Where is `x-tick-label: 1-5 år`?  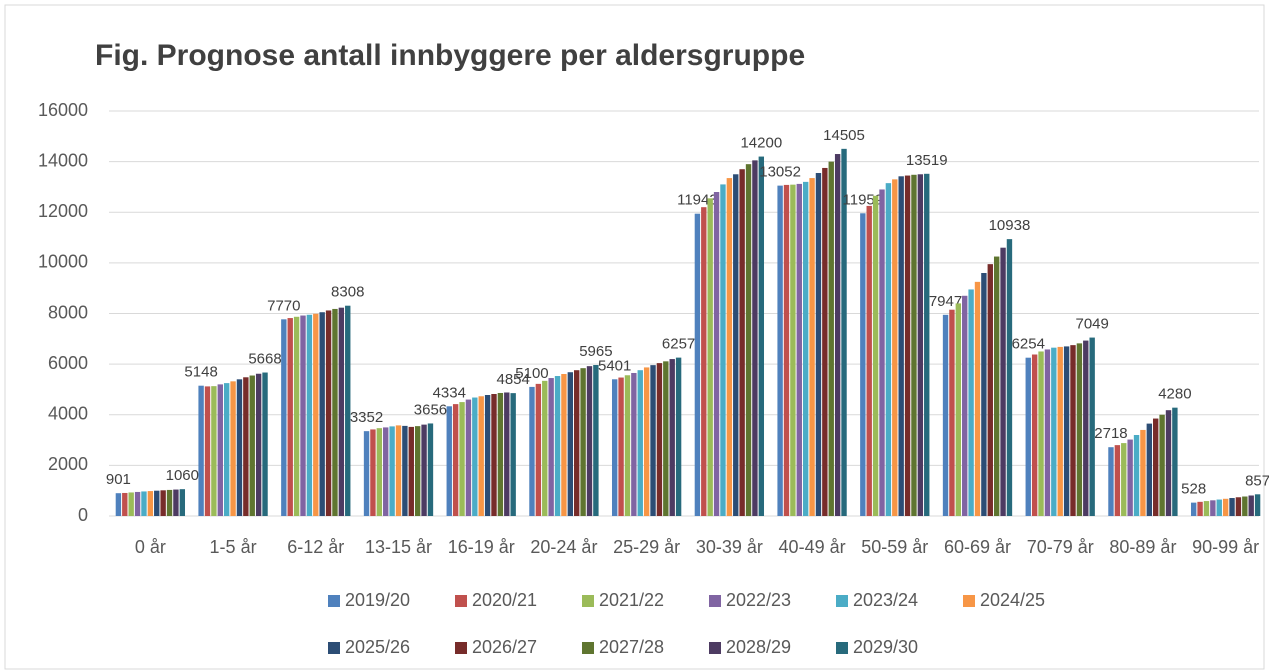 x-tick-label: 1-5 år is located at coordinates (233, 547).